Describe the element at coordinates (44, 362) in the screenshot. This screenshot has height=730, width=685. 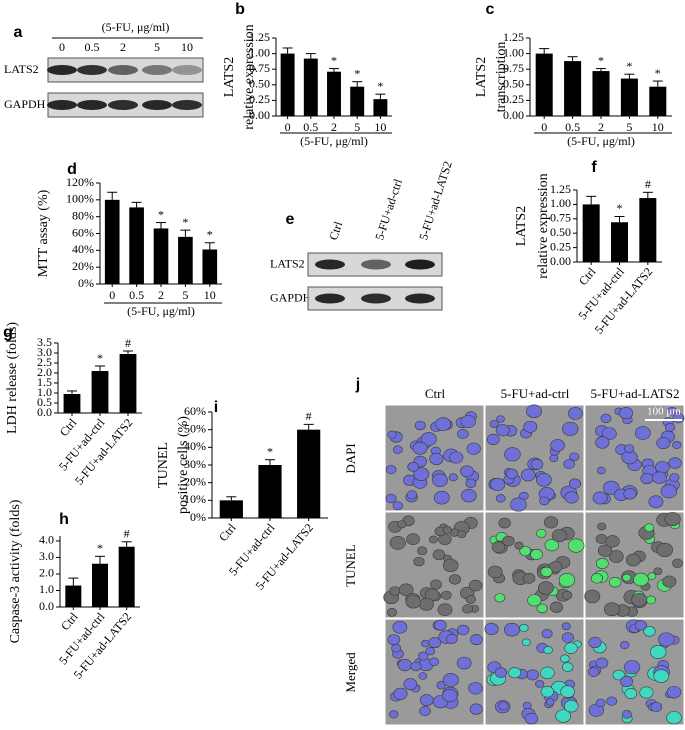
I see `y-tick-label: 2.5` at that location.